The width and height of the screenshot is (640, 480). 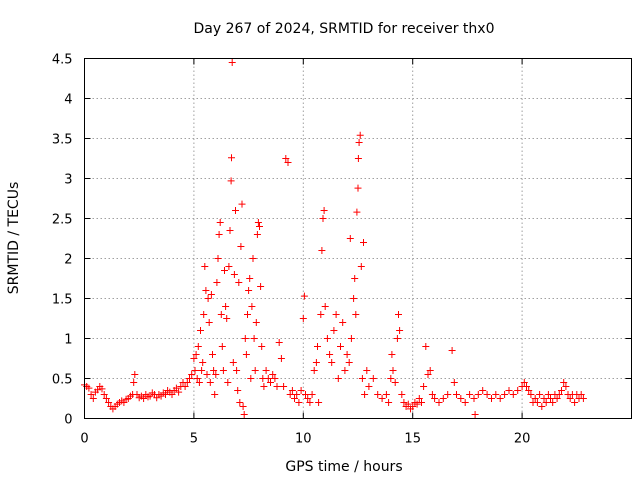 What do you see at coordinates (62, 60) in the screenshot?
I see `y-tick-label: 4.5` at bounding box center [62, 60].